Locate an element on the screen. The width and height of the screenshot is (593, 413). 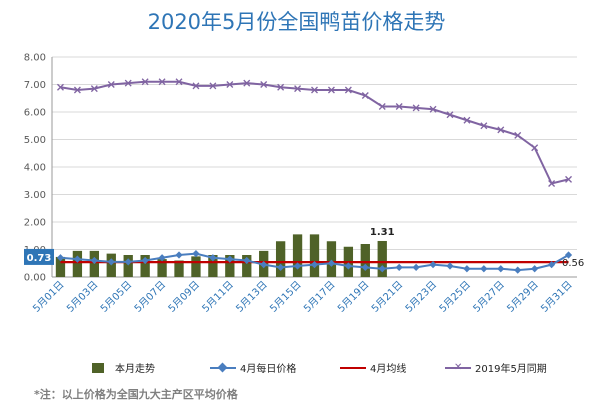
x-tick-label: 5月27日 is located at coordinates (489, 297).